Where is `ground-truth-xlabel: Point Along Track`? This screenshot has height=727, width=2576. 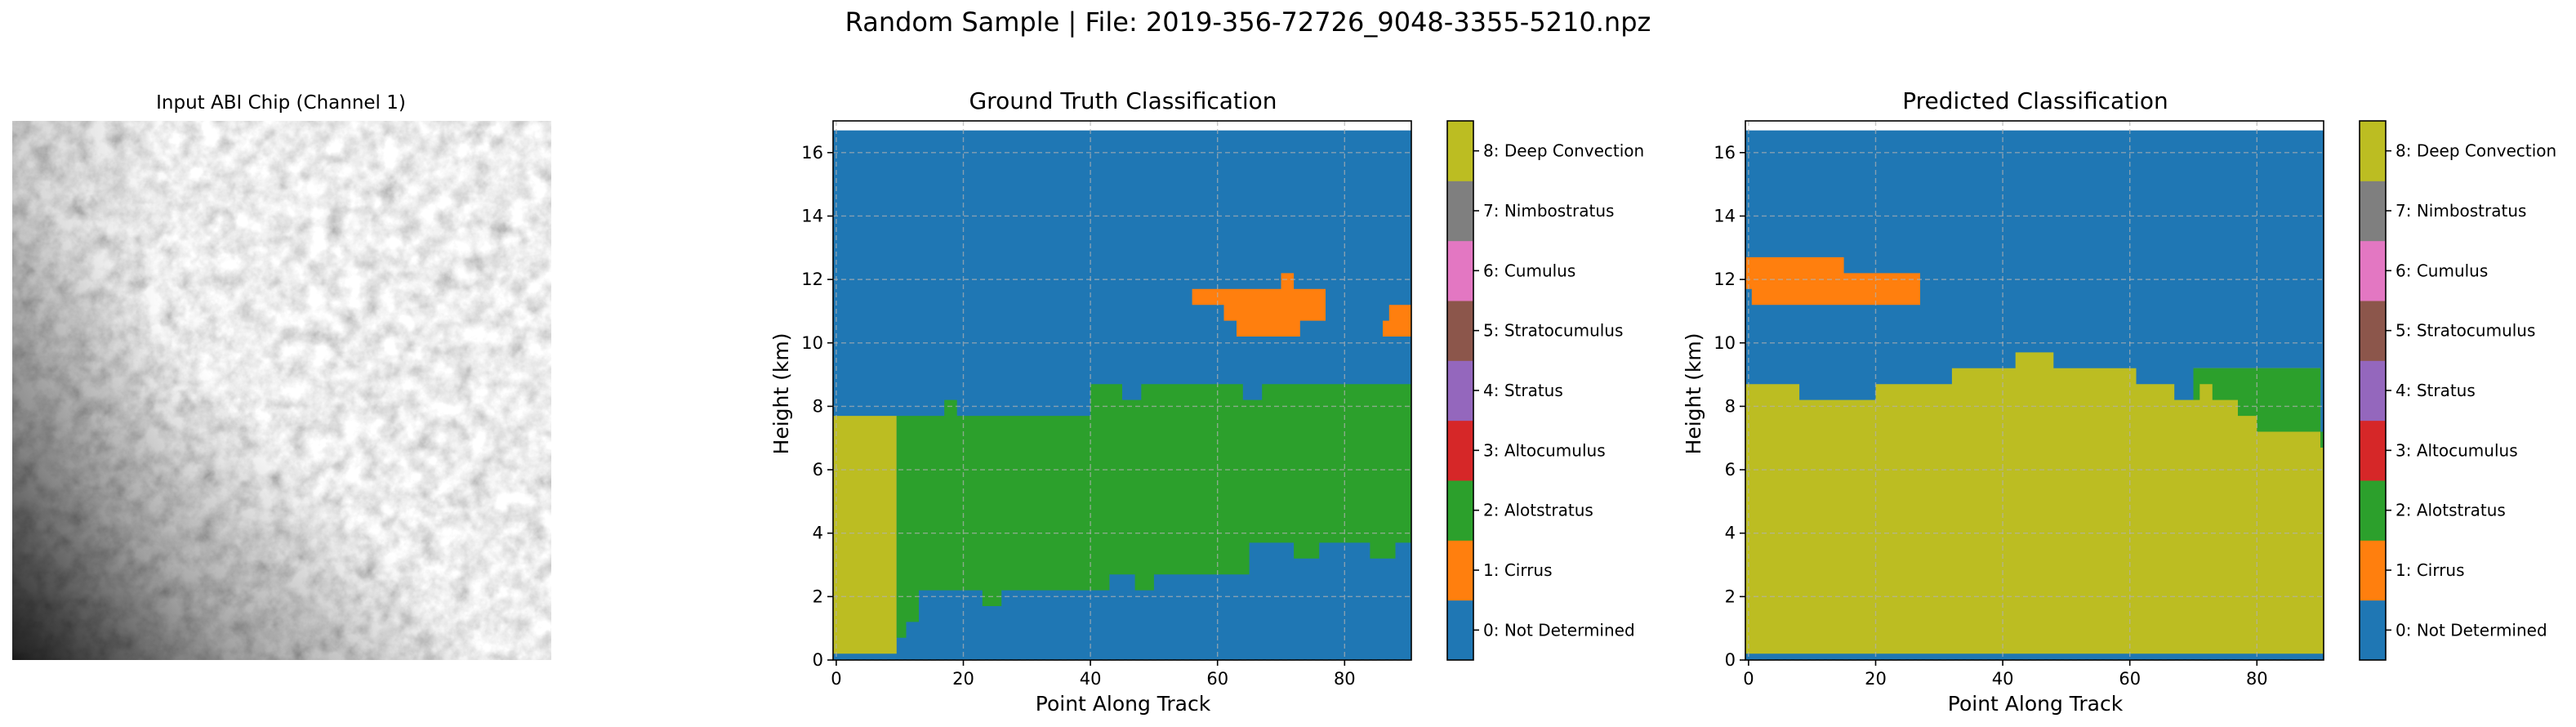
ground-truth-xlabel: Point Along Track is located at coordinates (1123, 704).